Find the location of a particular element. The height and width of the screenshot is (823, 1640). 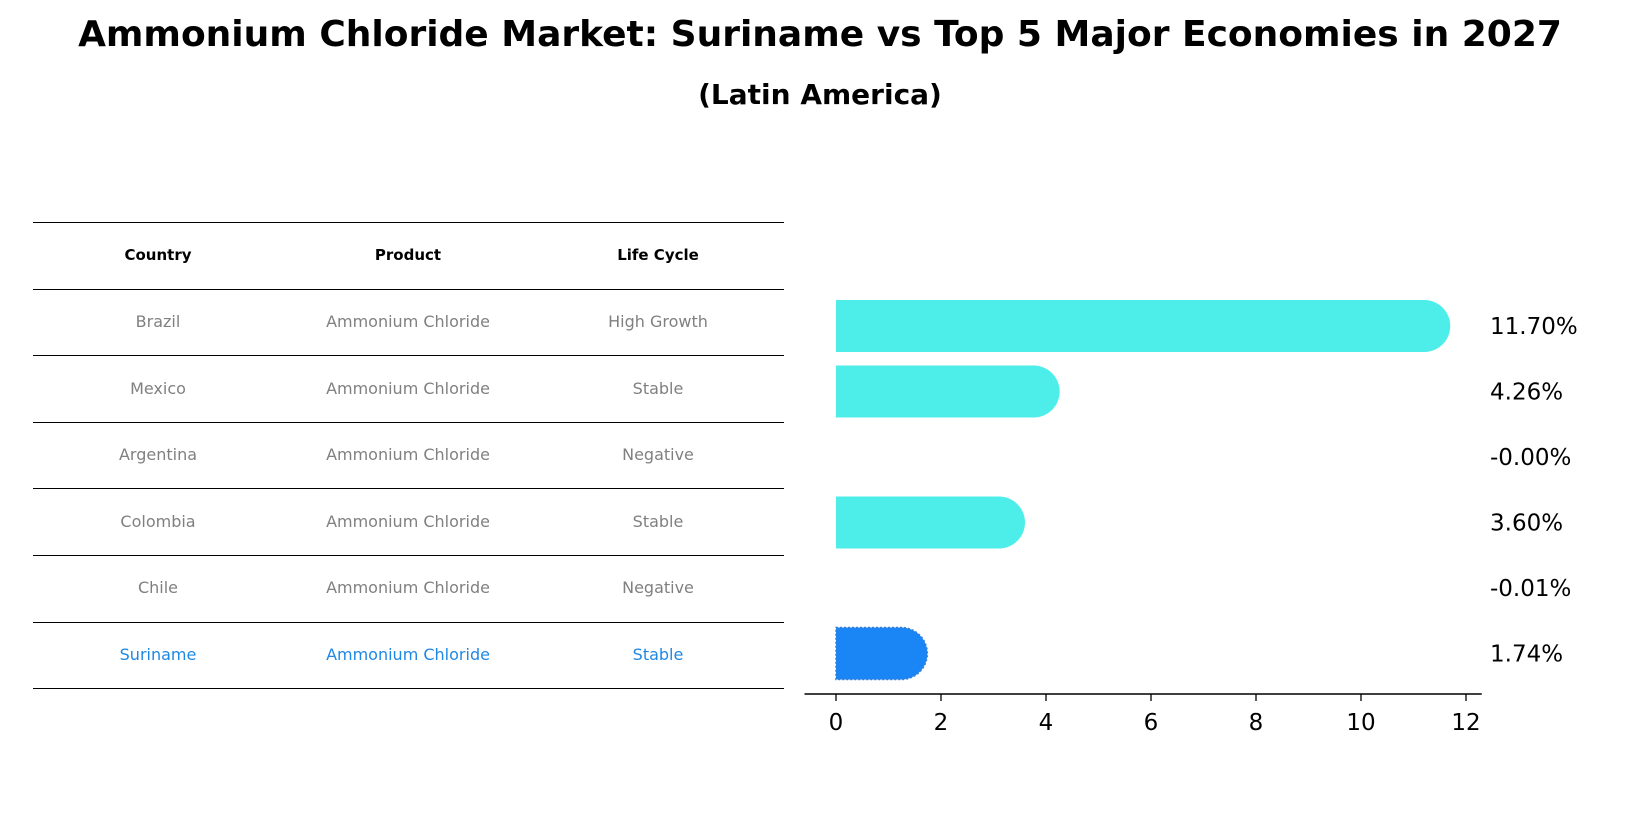

bar-brazil is located at coordinates (1143, 326).